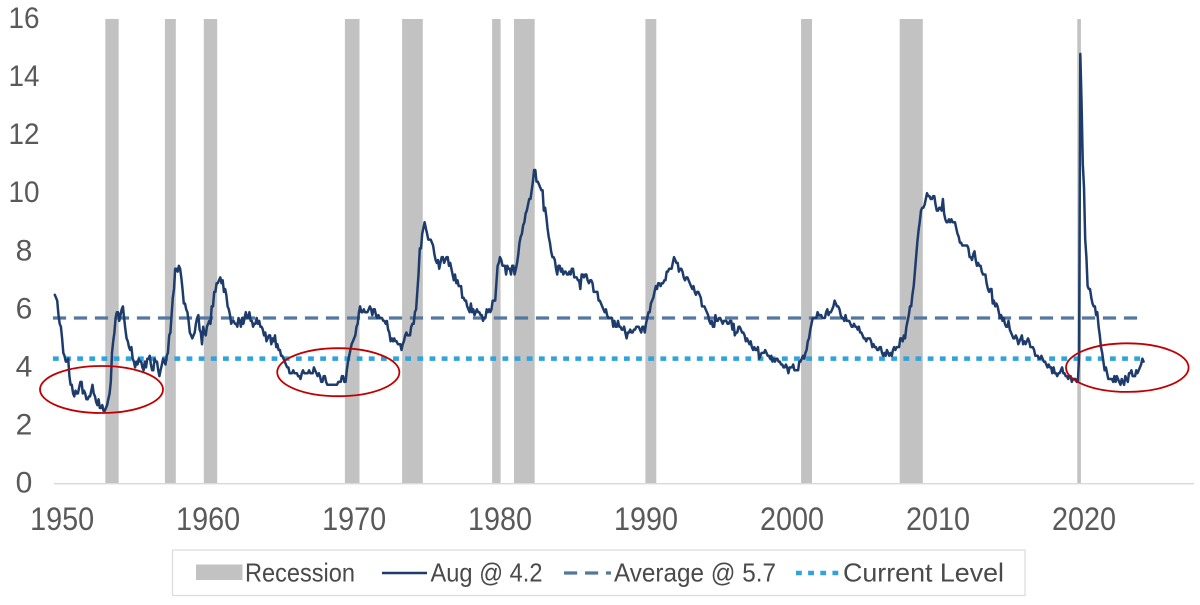 The width and height of the screenshot is (1200, 605). What do you see at coordinates (938, 519) in the screenshot?
I see `svg-text: 2010` at bounding box center [938, 519].